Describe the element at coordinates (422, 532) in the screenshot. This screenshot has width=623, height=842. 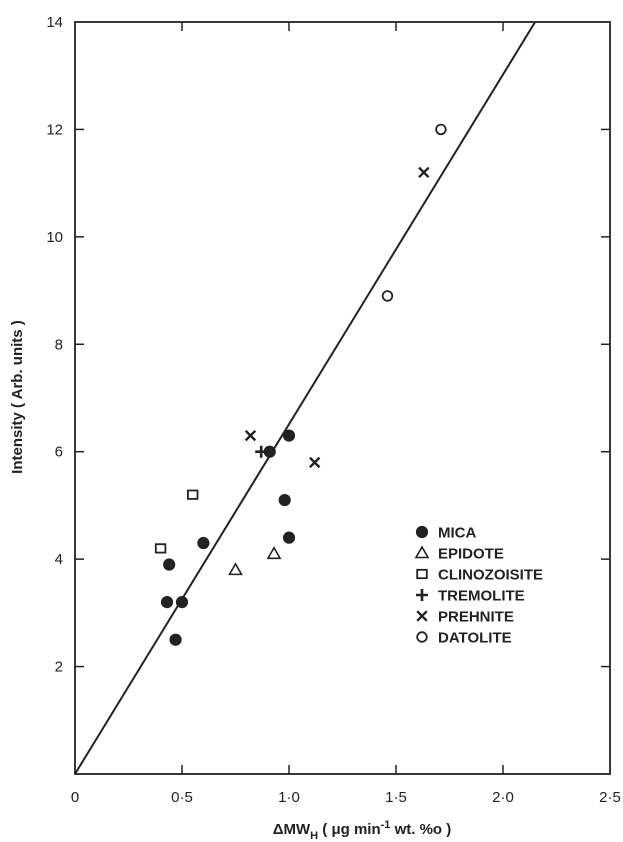
I see `legend-marker-mica` at that location.